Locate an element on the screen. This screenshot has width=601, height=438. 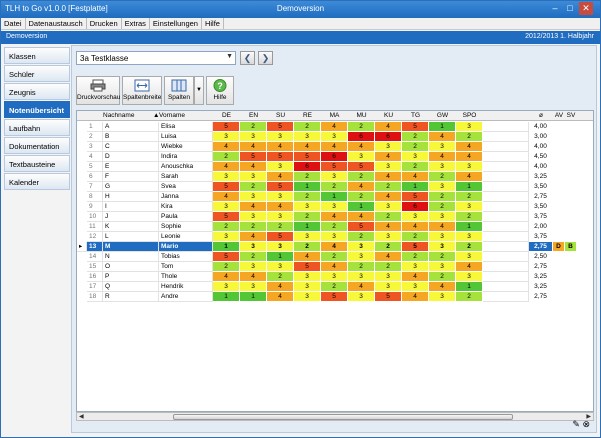
row-number: 15 is located at coordinates (95, 267).